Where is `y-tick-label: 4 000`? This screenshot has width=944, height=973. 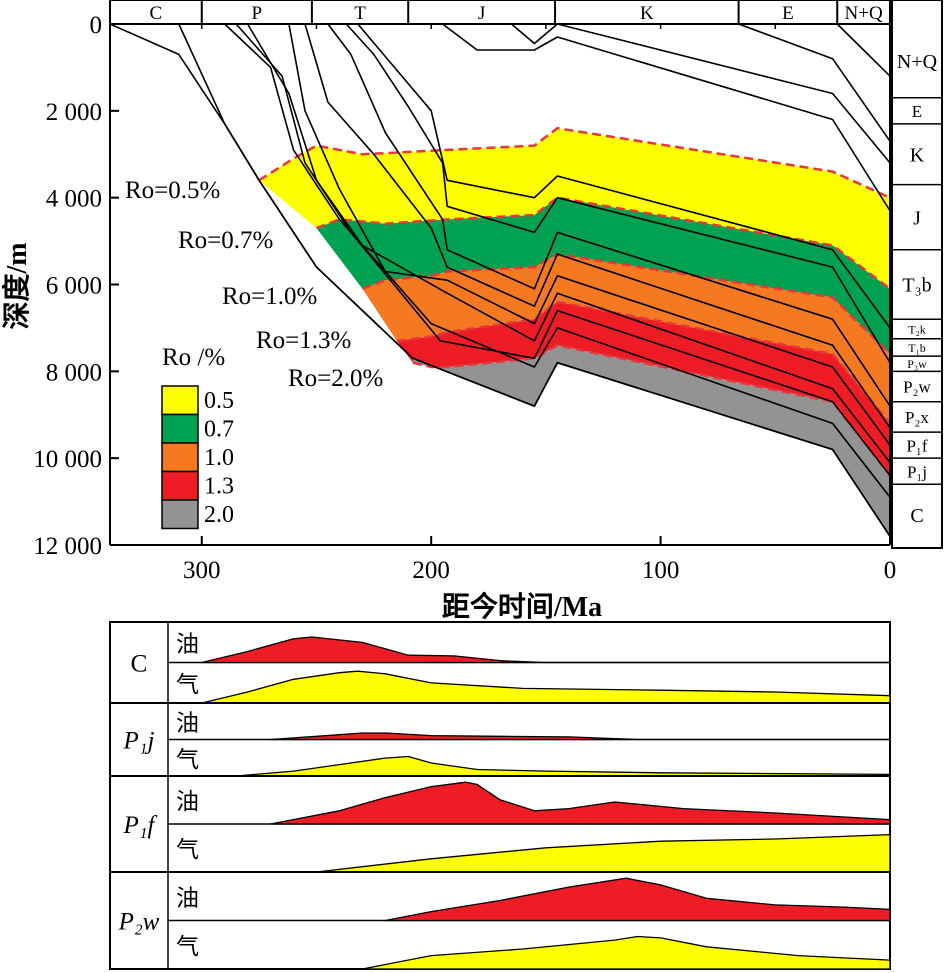 y-tick-label: 4 000 is located at coordinates (74, 199).